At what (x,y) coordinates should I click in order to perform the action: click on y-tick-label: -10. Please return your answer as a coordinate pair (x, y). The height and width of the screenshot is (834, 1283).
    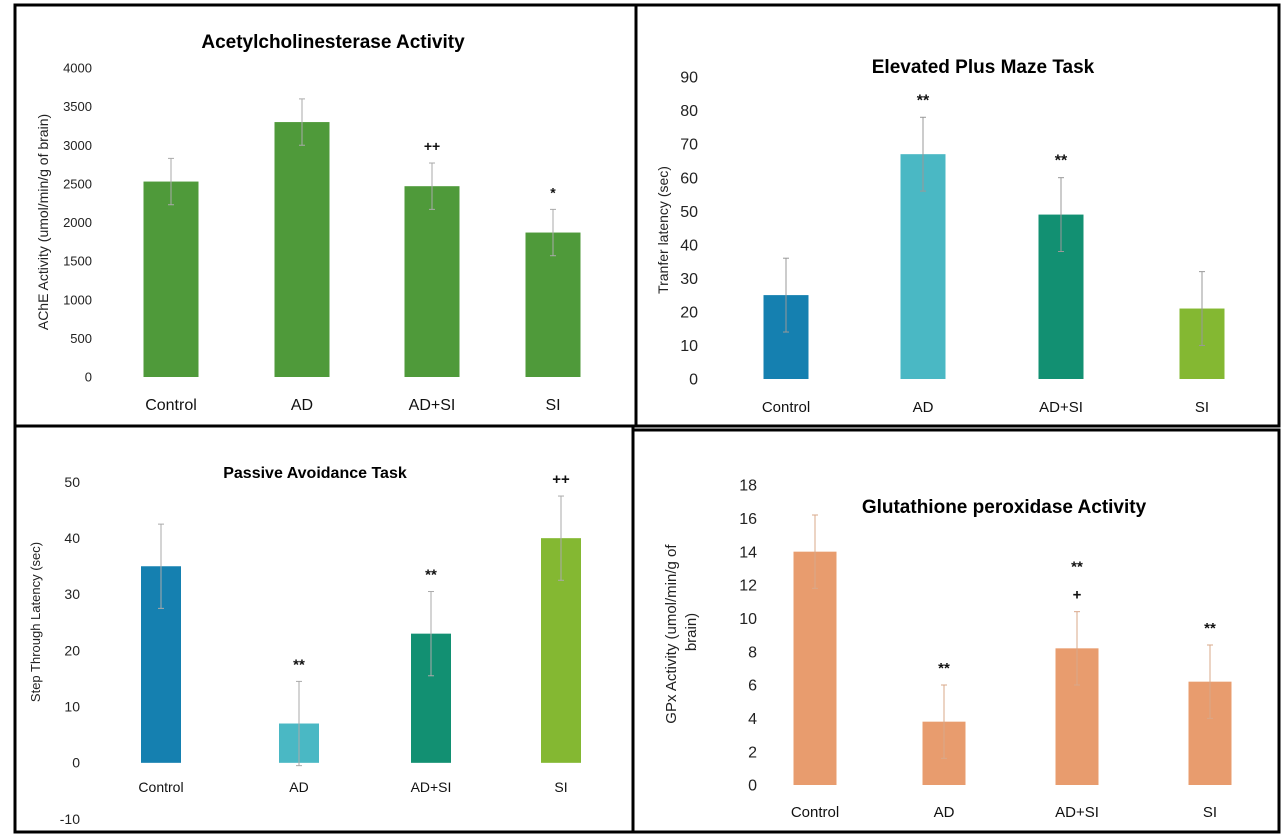
    Looking at the image, I should click on (70, 819).